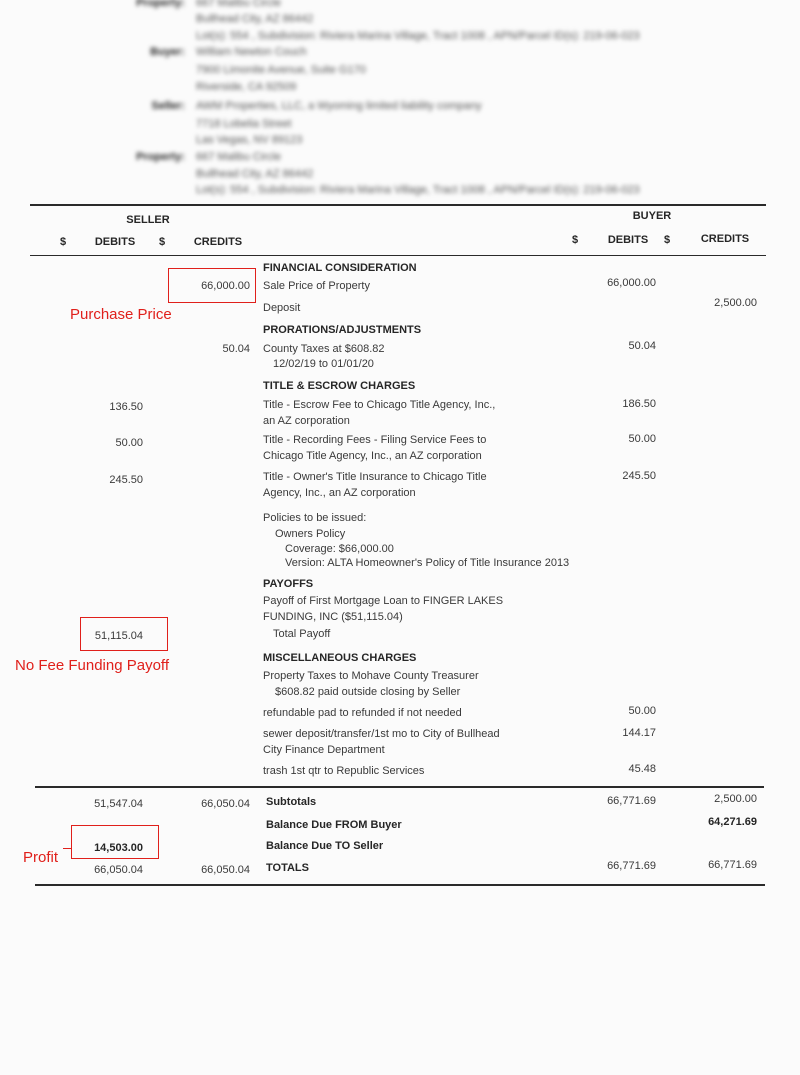 Image resolution: width=800 pixels, height=1075 pixels. I want to click on line-item: $608.82 paid outside closing by Seller, so click(368, 692).